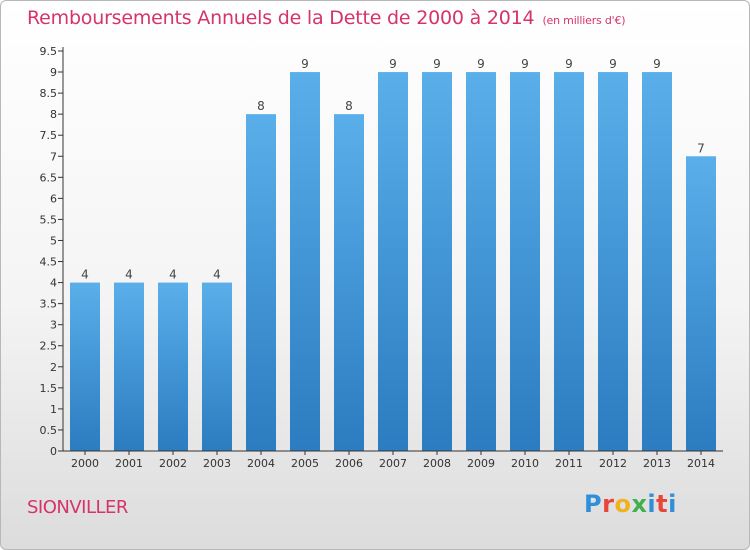 The width and height of the screenshot is (750, 550). I want to click on x-tick-label: 2013, so click(657, 463).